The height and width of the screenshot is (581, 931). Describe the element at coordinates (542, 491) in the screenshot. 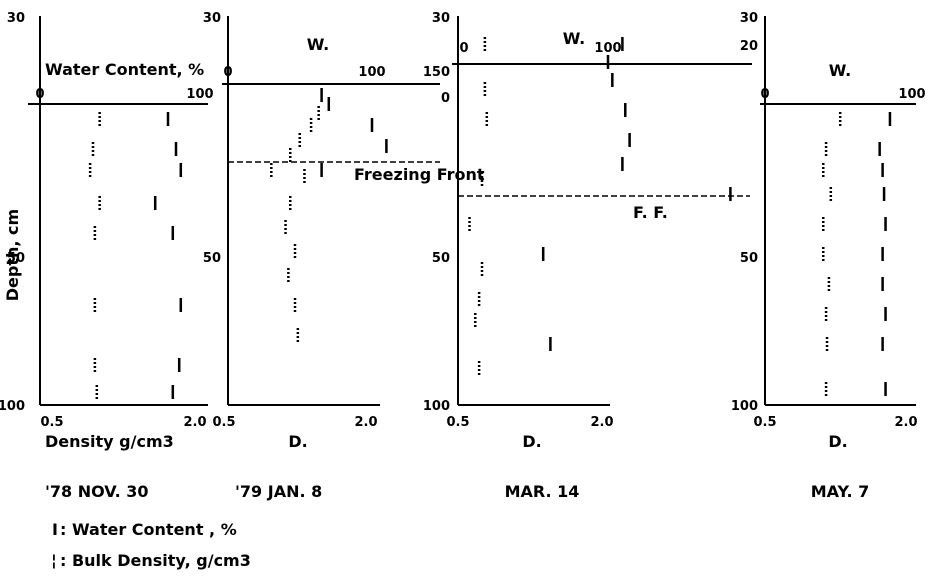

I see `date-label: MAR. 14` at that location.